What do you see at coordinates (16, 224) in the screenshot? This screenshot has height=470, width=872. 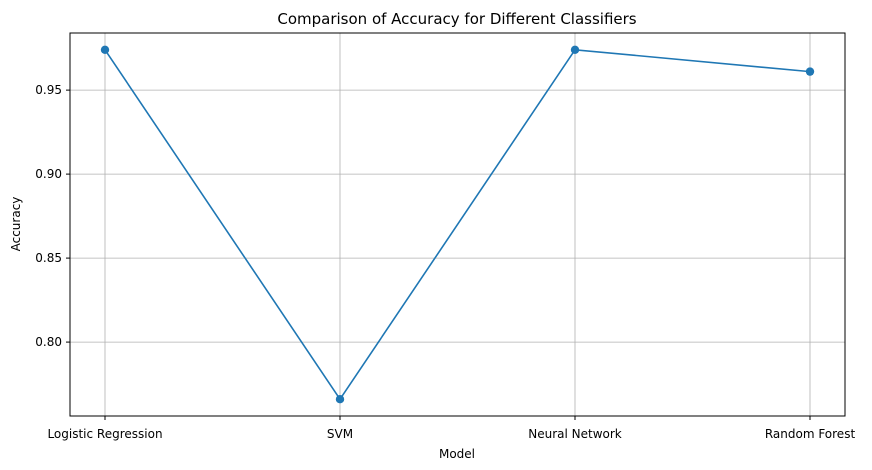 I see `y-axis-label: Accuracy` at bounding box center [16, 224].